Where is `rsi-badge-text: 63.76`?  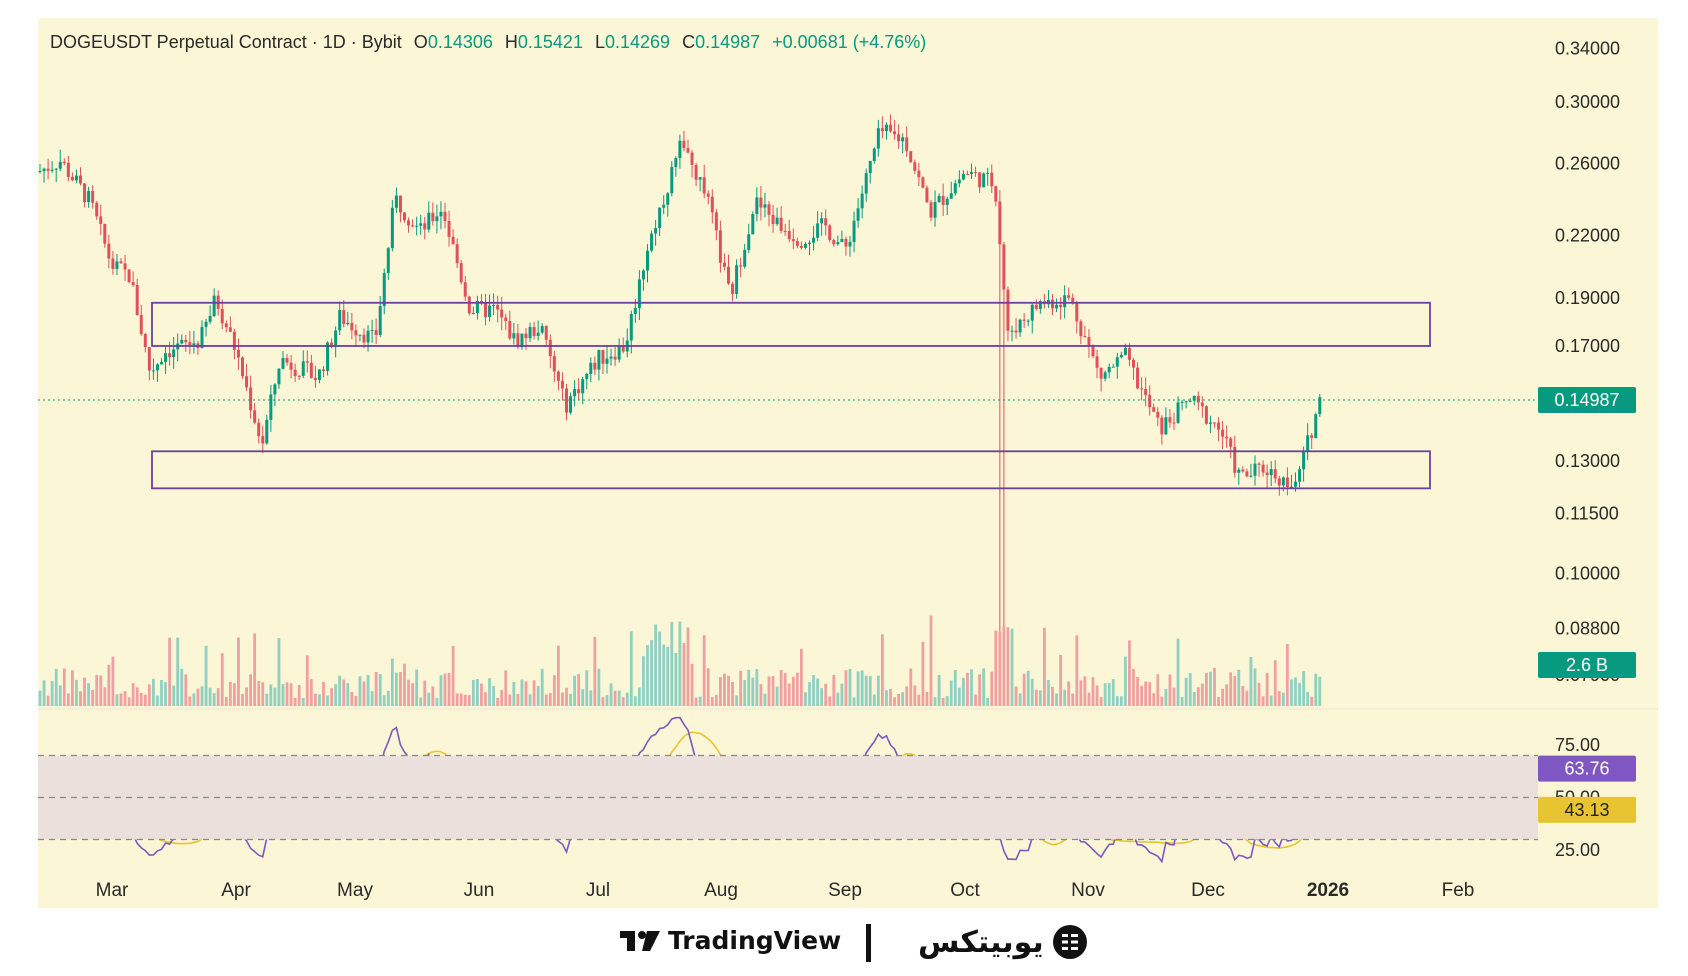 rsi-badge-text: 63.76 is located at coordinates (1586, 769).